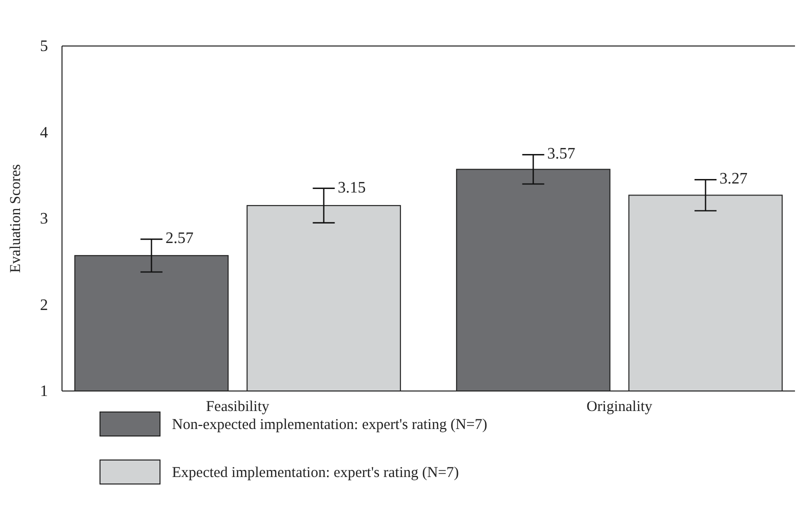  Describe the element at coordinates (315, 473) in the screenshot. I see `legend-label: Expected implementation: expert's rating (N=7)` at that location.